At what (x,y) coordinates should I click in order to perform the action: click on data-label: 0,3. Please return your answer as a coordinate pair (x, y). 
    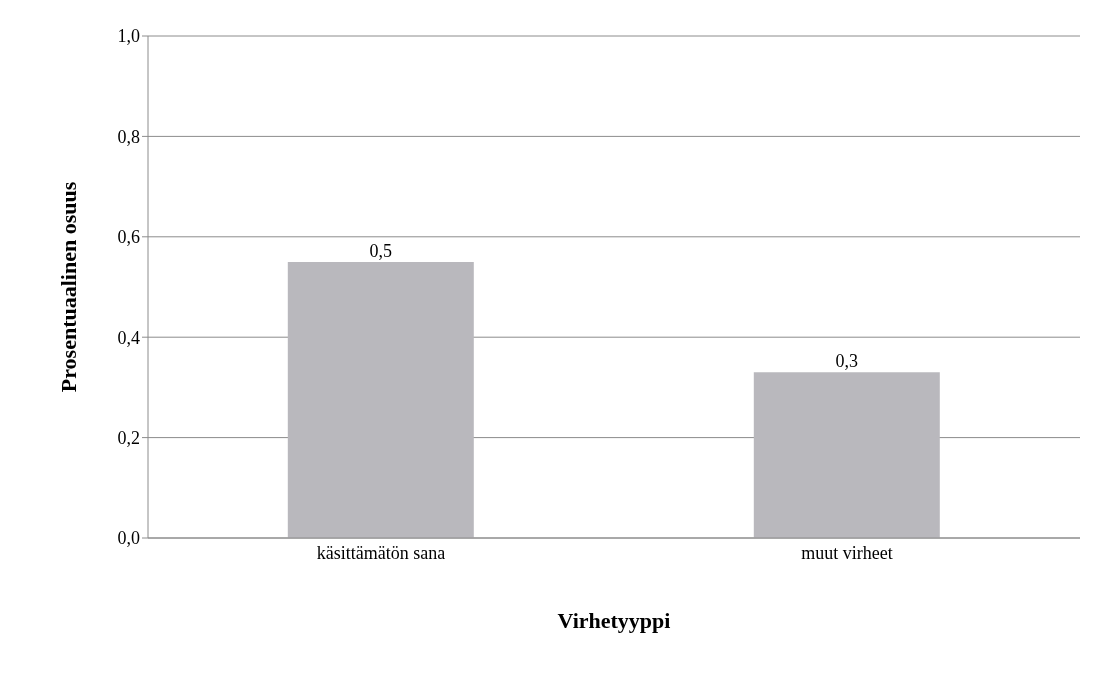
    Looking at the image, I should click on (847, 361).